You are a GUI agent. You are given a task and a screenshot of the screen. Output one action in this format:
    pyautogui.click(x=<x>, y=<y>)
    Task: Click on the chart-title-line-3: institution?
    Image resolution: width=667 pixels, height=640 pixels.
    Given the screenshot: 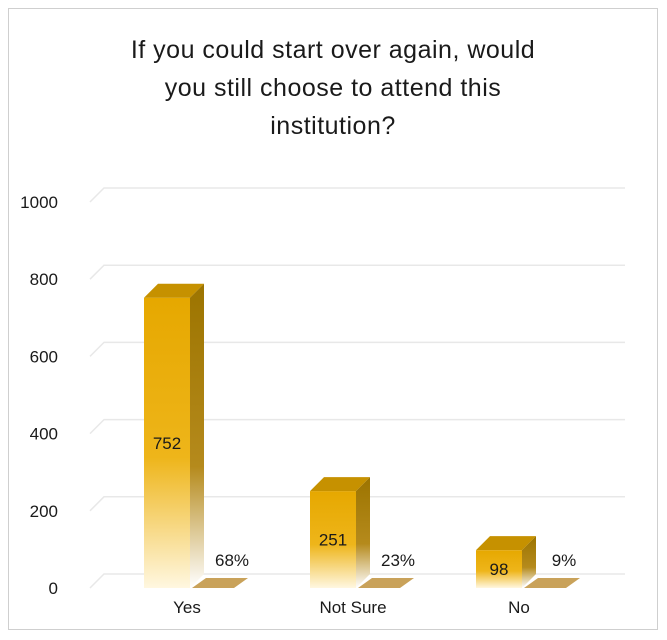 What is the action you would take?
    pyautogui.click(x=333, y=126)
    